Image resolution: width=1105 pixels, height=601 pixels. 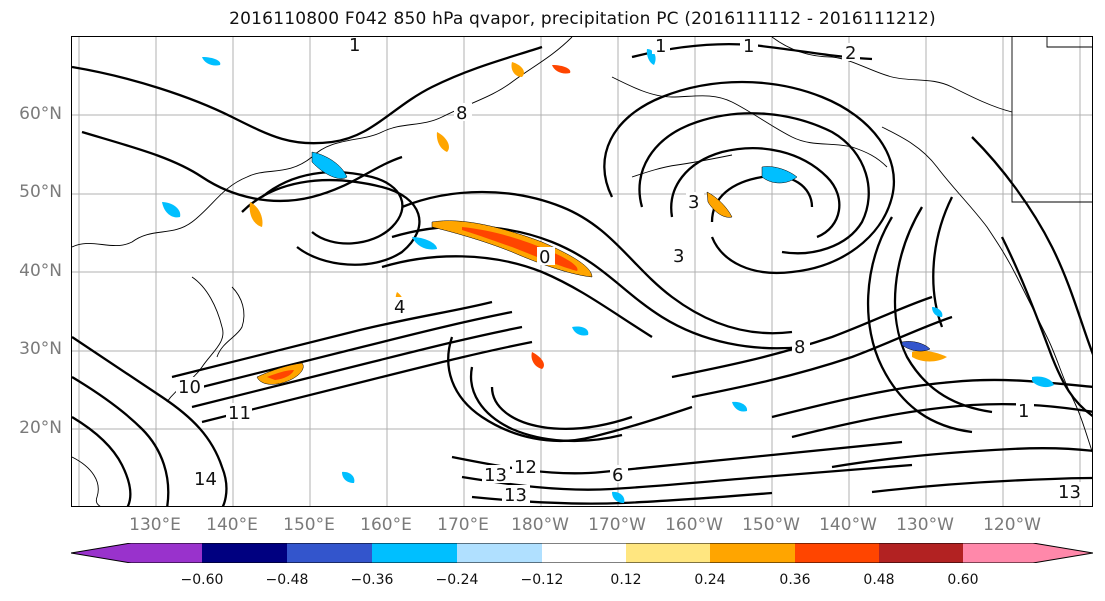 I want to click on lon-label-150e: 150°E, so click(x=309, y=525).